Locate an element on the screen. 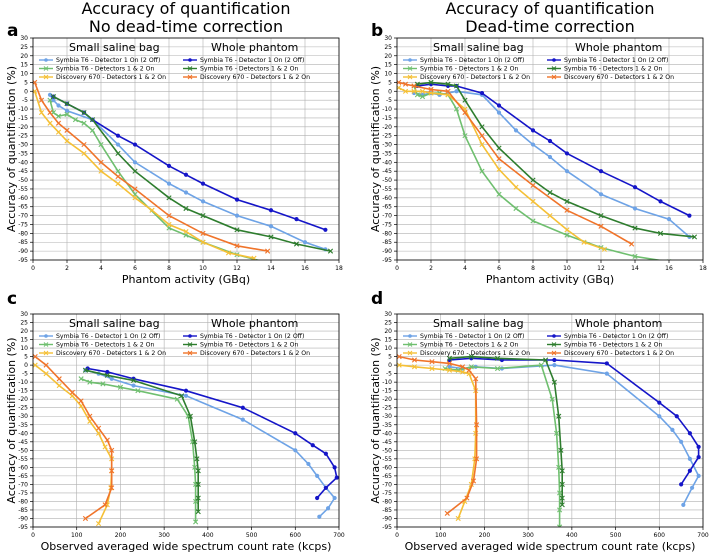 This screenshot has width=712, height=558. y-tick-label: -55 is located at coordinates (23, 459).